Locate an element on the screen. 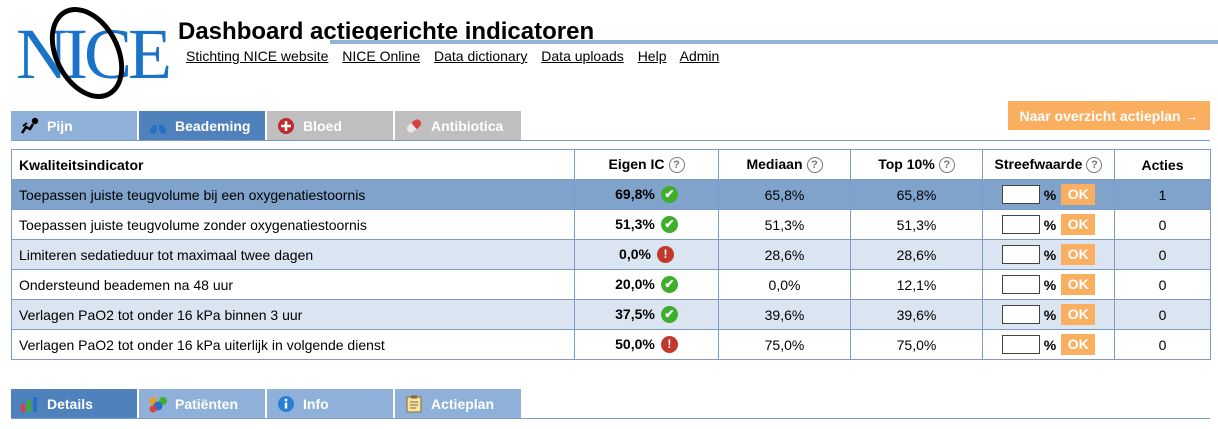  cell-top10: 28,6% is located at coordinates (916, 254).